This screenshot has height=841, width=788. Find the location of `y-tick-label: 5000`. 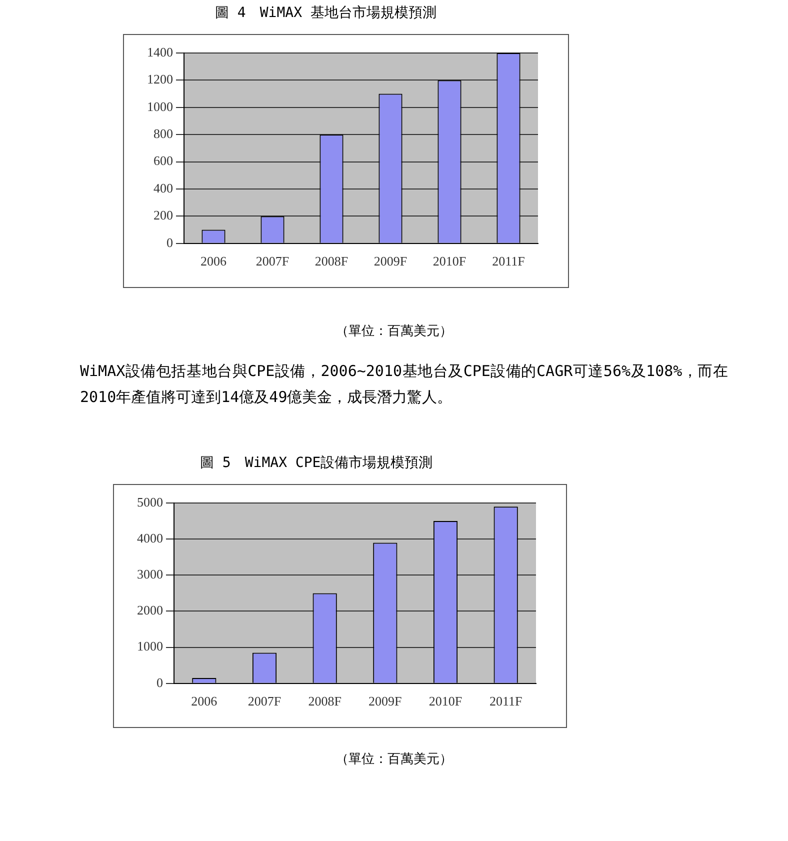

y-tick-label: 5000 is located at coordinates (150, 502).